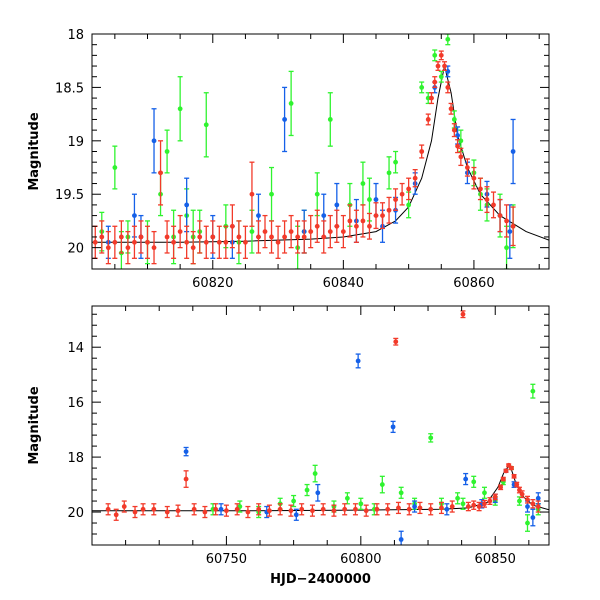 Image resolution: width=600 pixels, height=600 pixels. Describe the element at coordinates (34, 151) in the screenshot. I see `y-axis-title: Magnitude` at that location.